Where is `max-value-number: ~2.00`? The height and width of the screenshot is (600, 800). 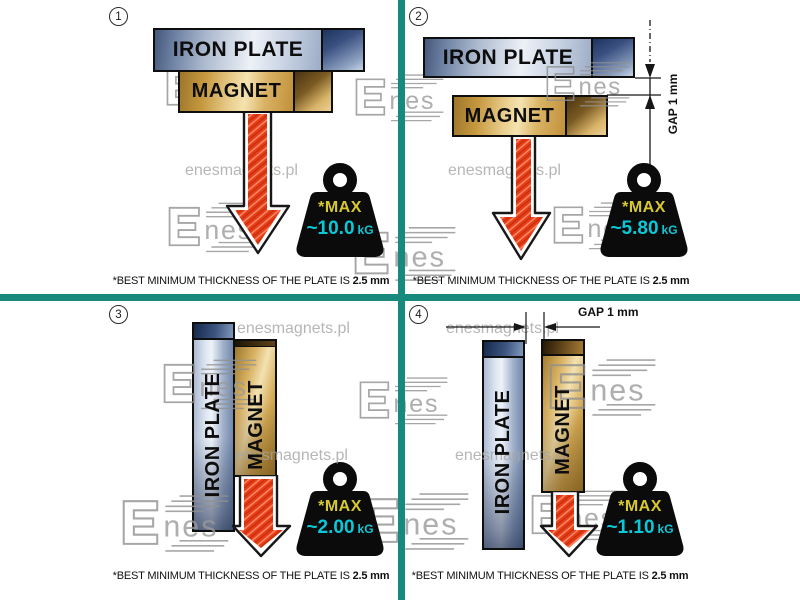 max-value-number: ~2.00 is located at coordinates (330, 527).